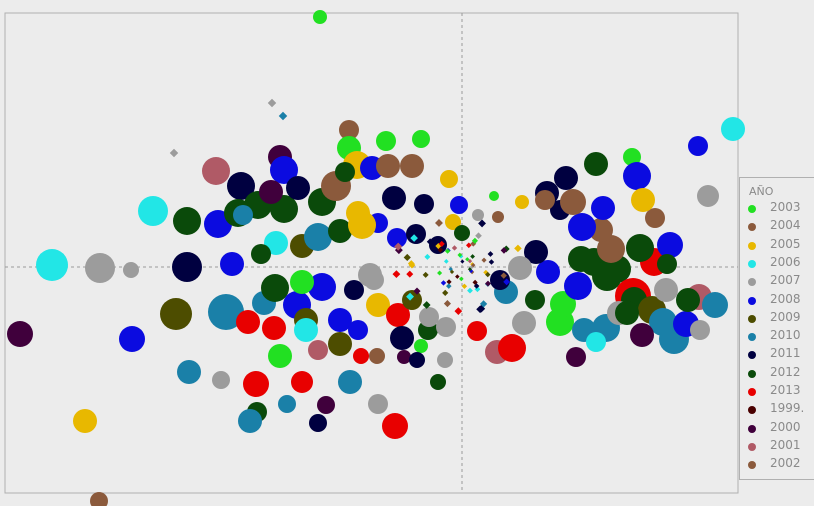 This screenshot has height=506, width=814. I want to click on legend-label: 2007, so click(785, 280).